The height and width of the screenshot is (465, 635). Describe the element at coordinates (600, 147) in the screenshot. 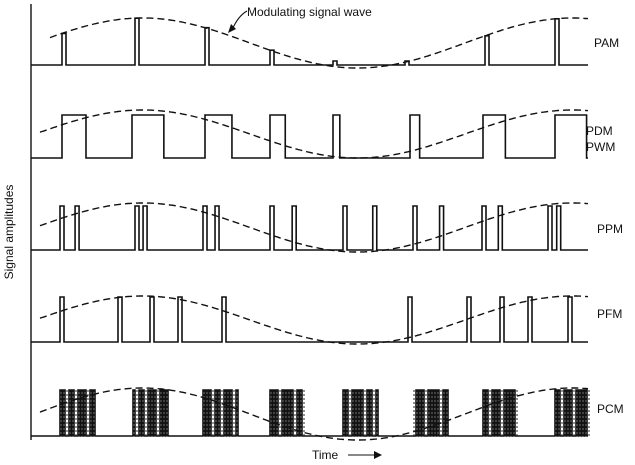

I see `row-label-pwm: PWM` at that location.